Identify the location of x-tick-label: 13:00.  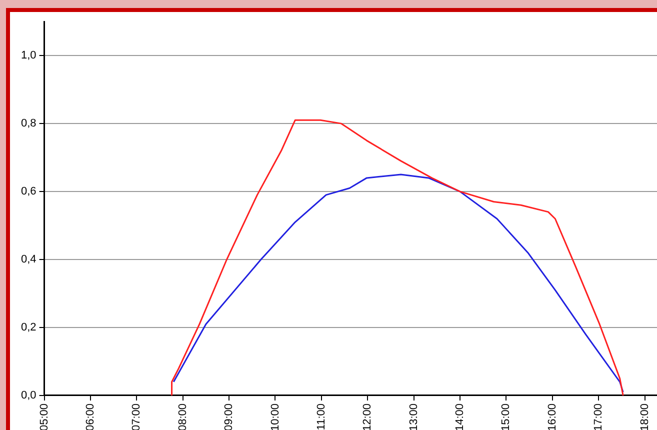
(414, 416).